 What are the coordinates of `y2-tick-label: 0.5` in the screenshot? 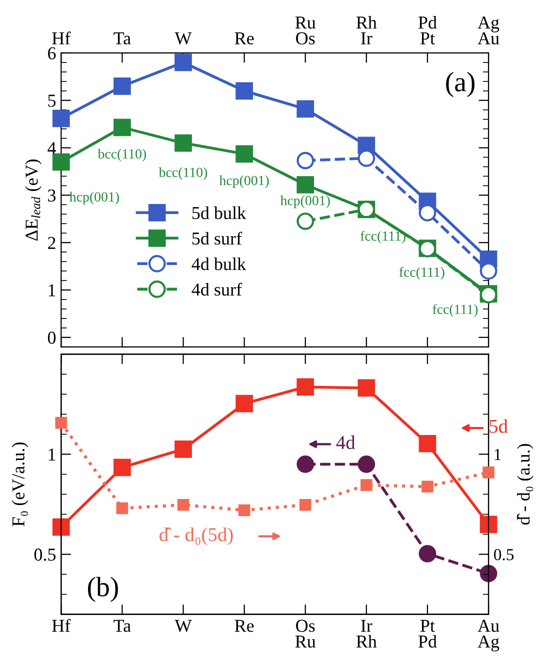 It's located at (504, 554).